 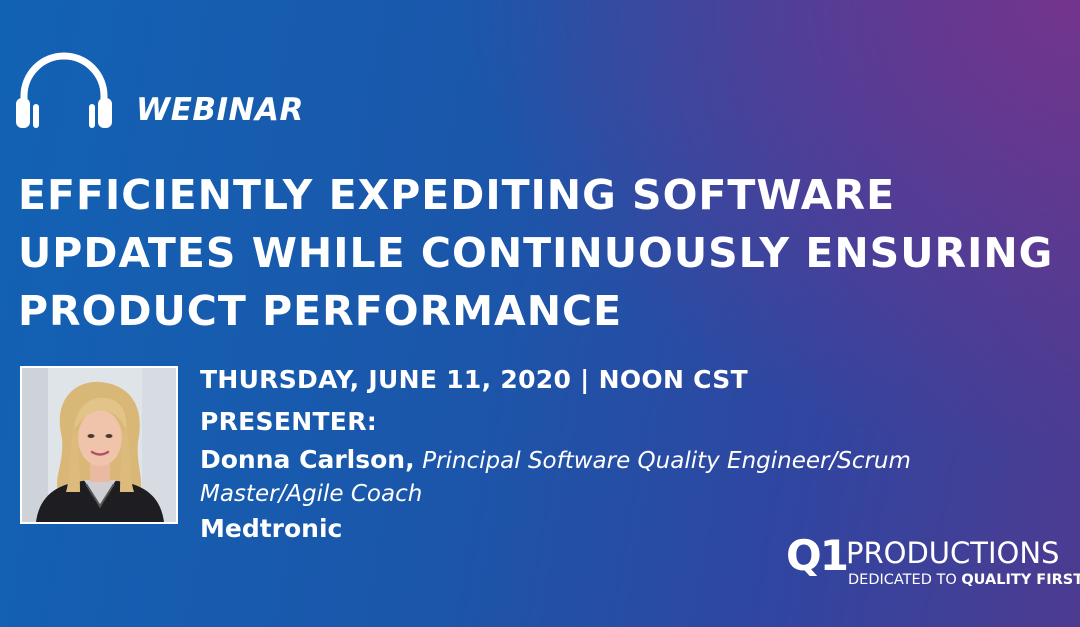 What do you see at coordinates (64, 90) in the screenshot?
I see `headphones-icon` at bounding box center [64, 90].